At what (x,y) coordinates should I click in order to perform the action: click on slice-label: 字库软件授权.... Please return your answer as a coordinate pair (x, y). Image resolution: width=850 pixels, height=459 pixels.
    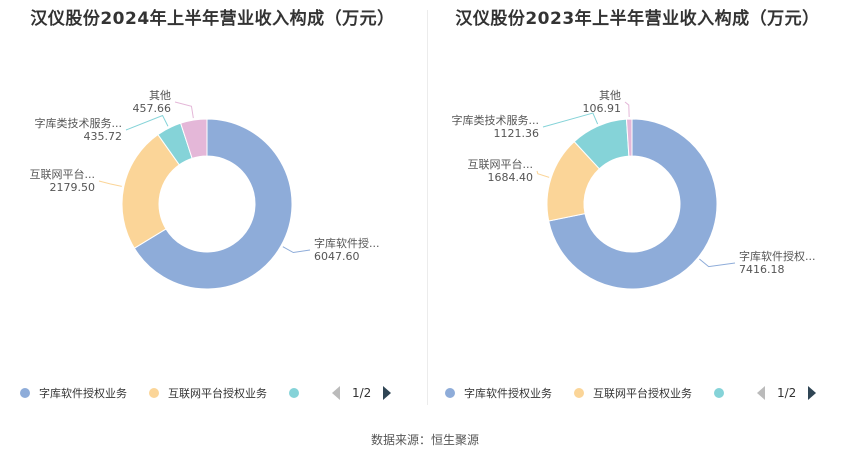
    Looking at the image, I should click on (777, 256).